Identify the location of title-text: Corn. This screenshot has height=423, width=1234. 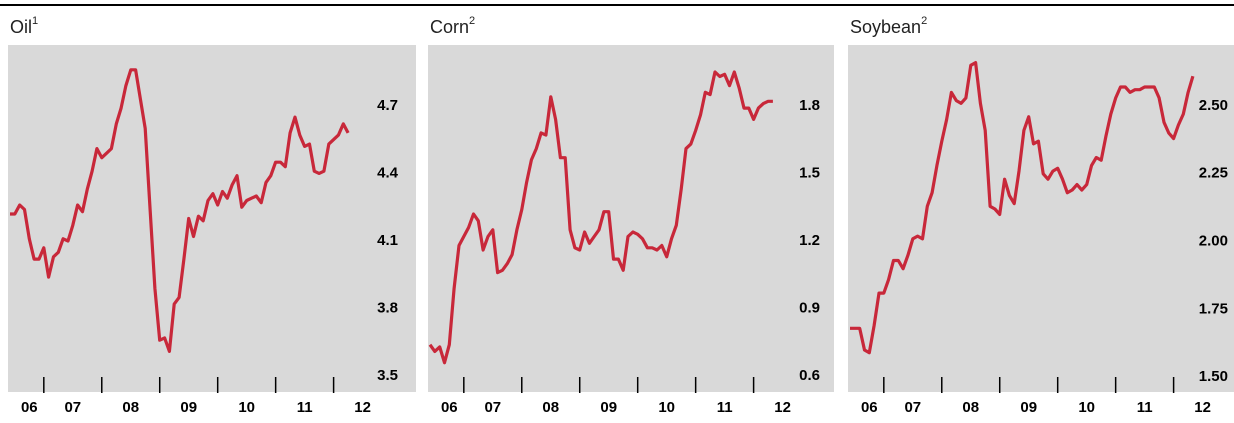
(449, 27).